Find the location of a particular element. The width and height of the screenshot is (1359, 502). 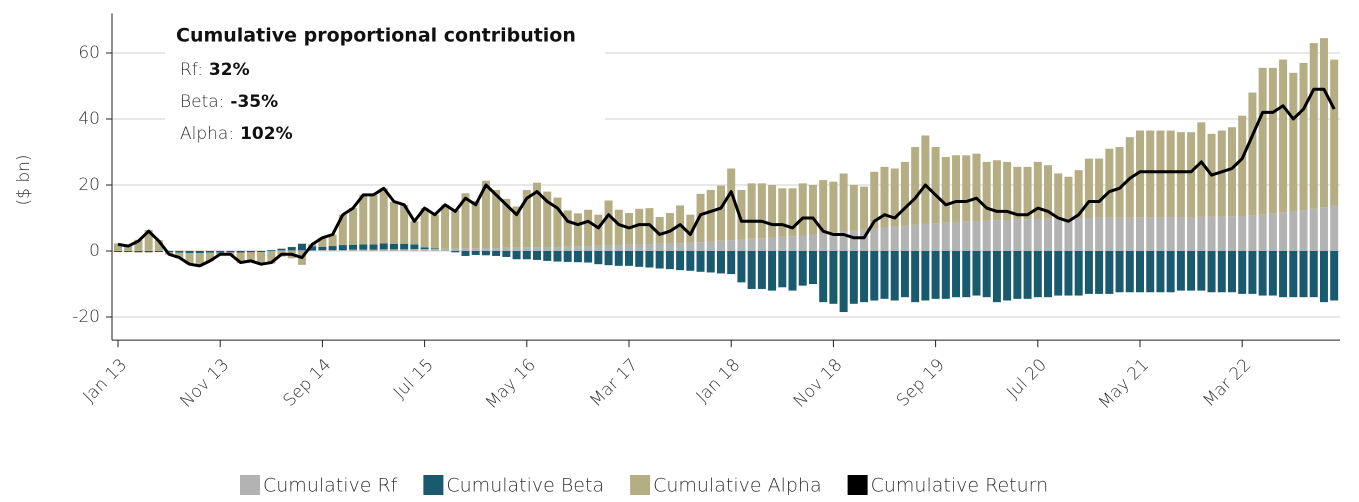

annotation-label: Rf: is located at coordinates (191, 70).